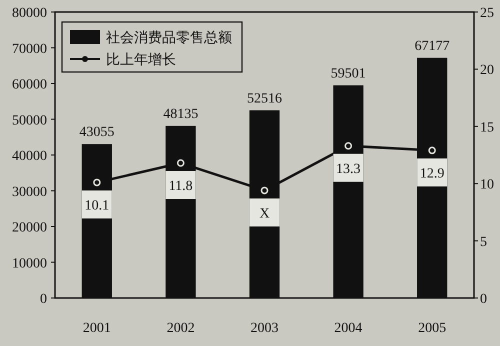 This screenshot has width=500, height=346. Describe the element at coordinates (29, 228) in the screenshot. I see `y-tick-label: 20000` at that location.